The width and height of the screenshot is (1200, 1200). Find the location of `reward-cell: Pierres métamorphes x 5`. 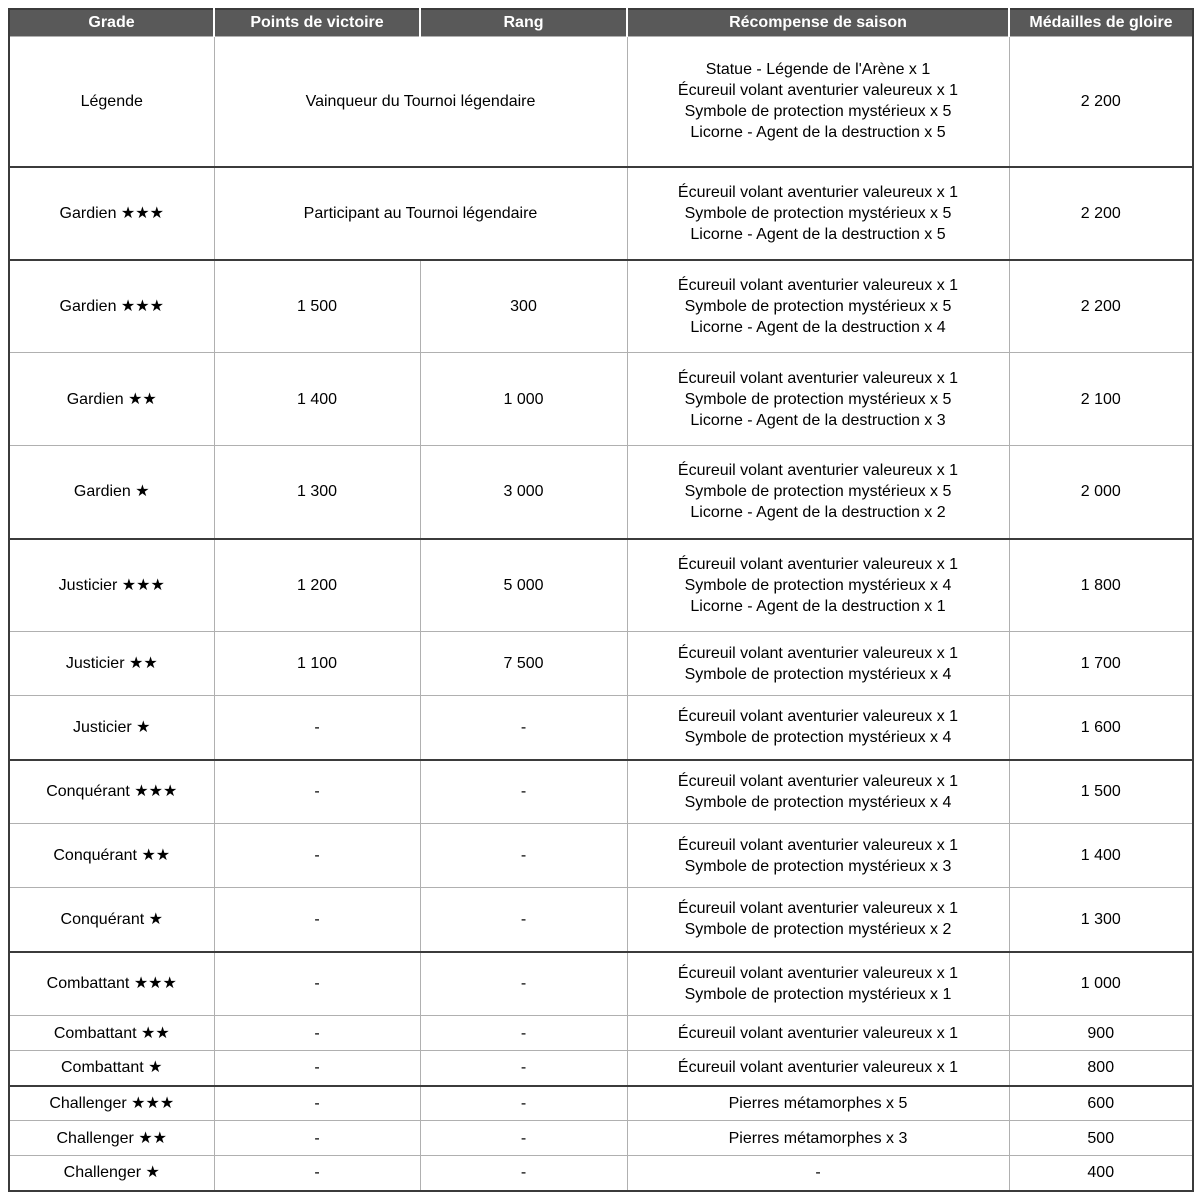

reward-cell: Pierres métamorphes x 5 is located at coordinates (818, 1103).